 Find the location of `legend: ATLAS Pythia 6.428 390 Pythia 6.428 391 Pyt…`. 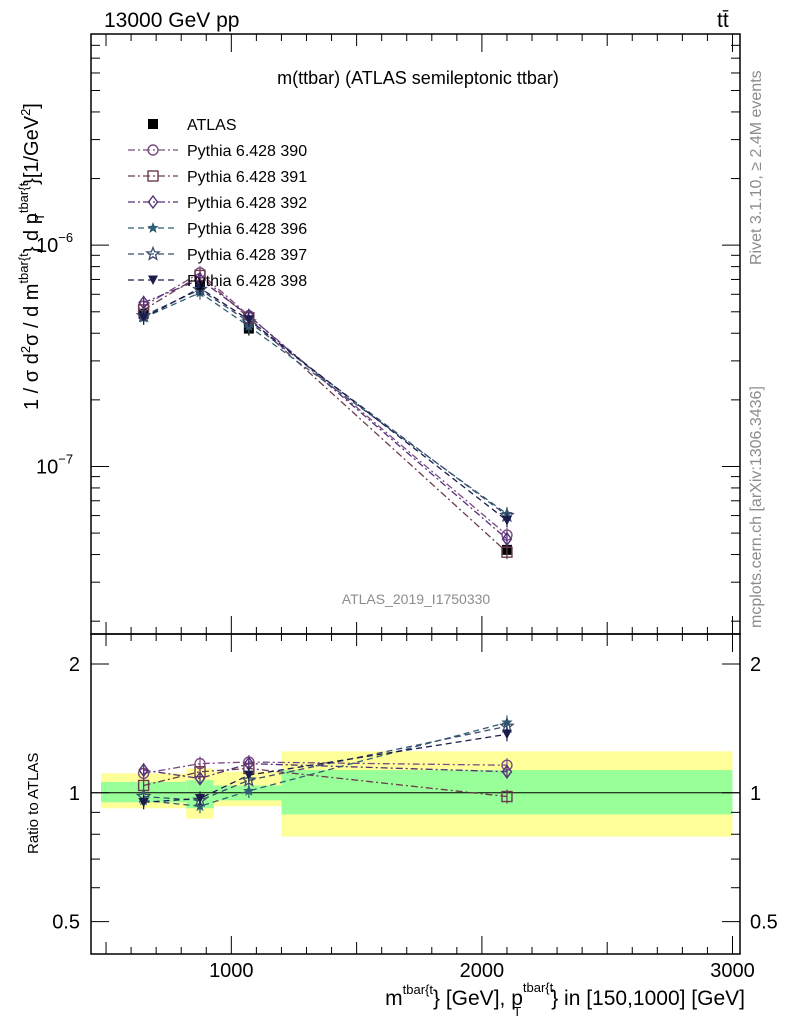

legend: ATLAS Pythia 6.428 390 Pythia 6.428 391 Pyt… is located at coordinates (217, 203).